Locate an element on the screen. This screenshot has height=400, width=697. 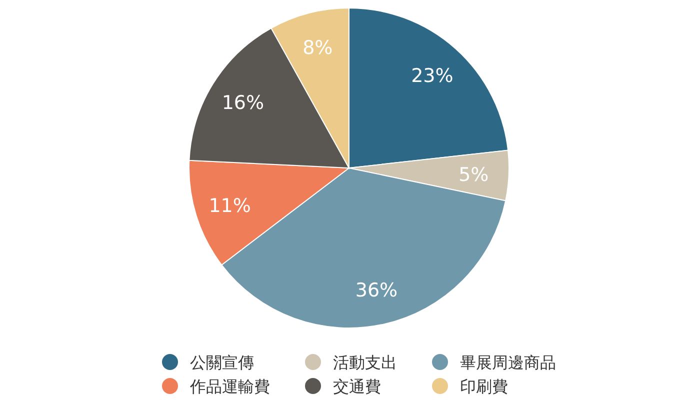
legend-label: 公關宣傳 is located at coordinates (222, 362).